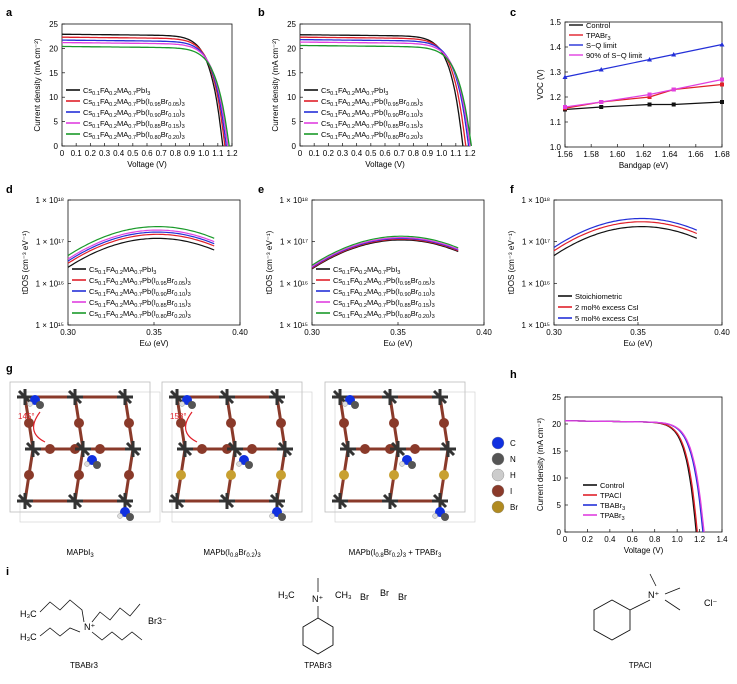 The width and height of the screenshot is (737, 684). I want to click on caption-part: MAPb(I, so click(216, 552).